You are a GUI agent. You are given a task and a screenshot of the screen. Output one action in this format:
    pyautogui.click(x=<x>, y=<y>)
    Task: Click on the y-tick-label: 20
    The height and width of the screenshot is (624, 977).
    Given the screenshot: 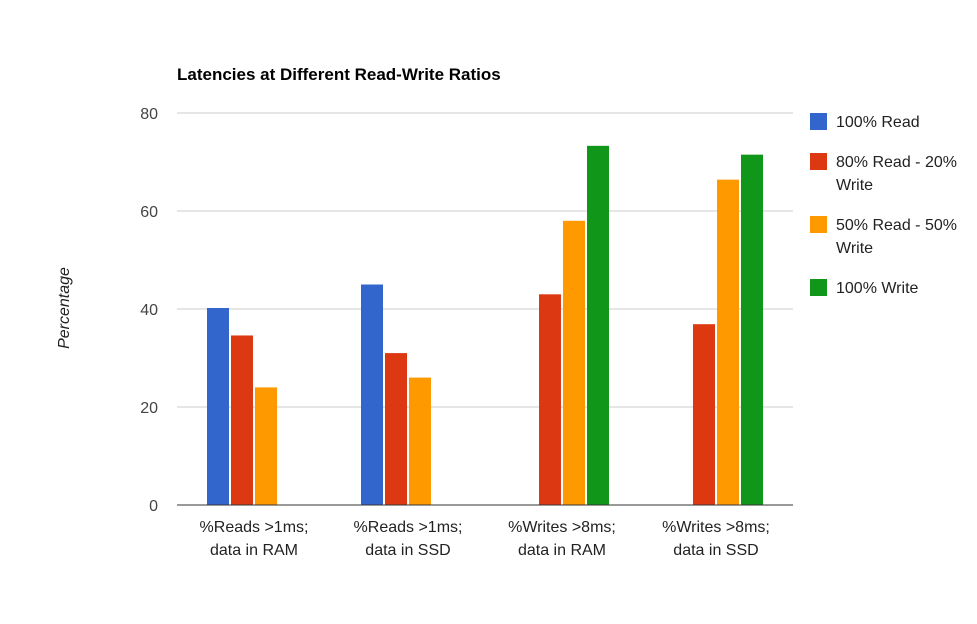 What is the action you would take?
    pyautogui.click(x=149, y=408)
    